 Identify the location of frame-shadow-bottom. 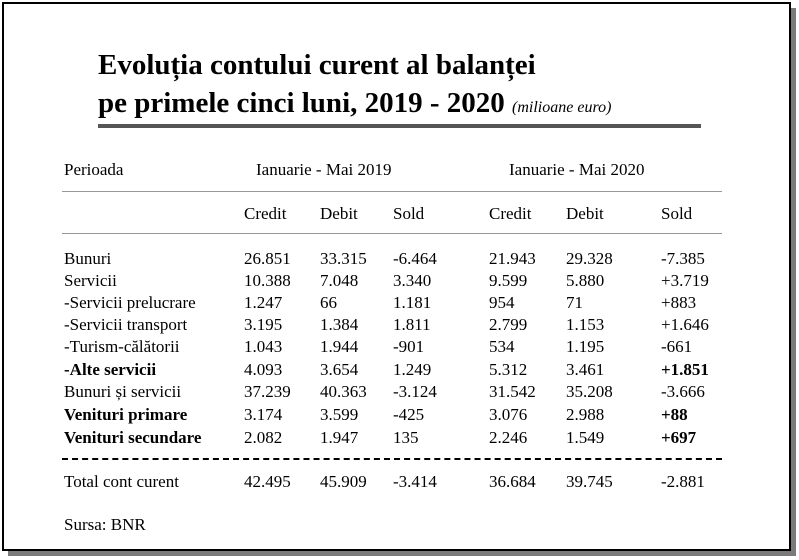
(402, 553).